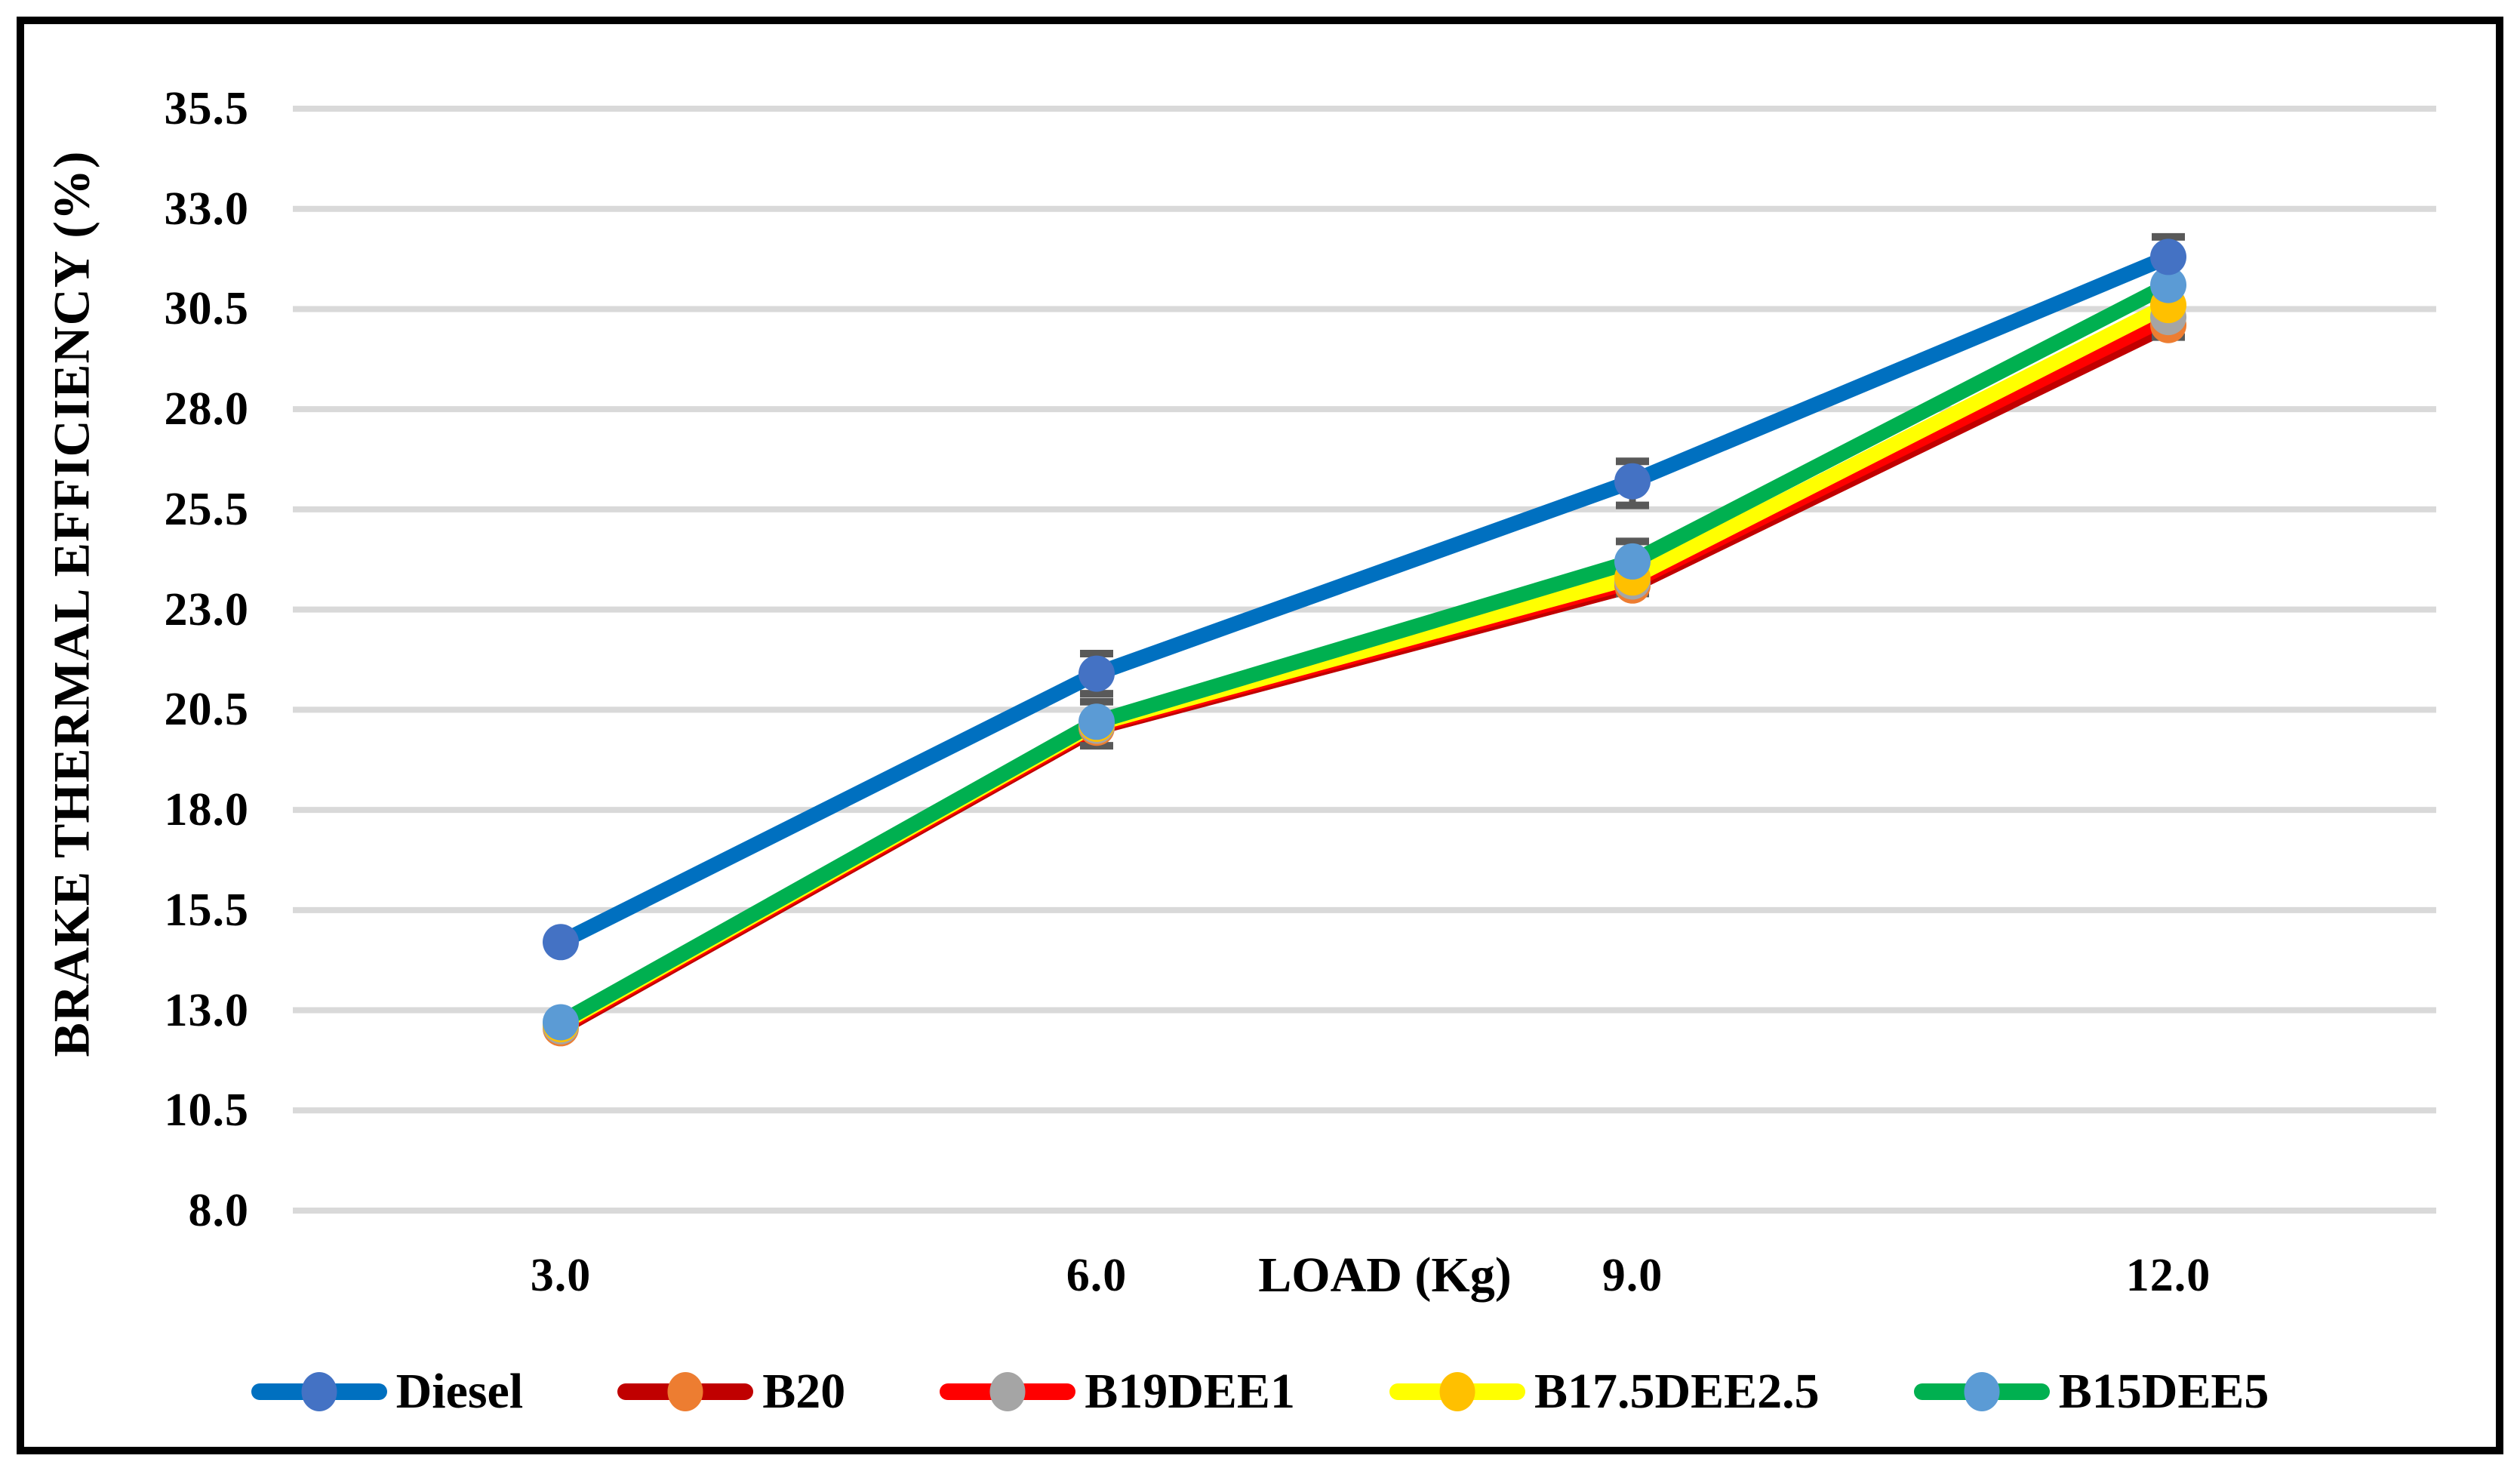 The width and height of the screenshot is (2520, 1477). What do you see at coordinates (1633, 1275) in the screenshot?
I see `x-tick-label: 9.0` at bounding box center [1633, 1275].